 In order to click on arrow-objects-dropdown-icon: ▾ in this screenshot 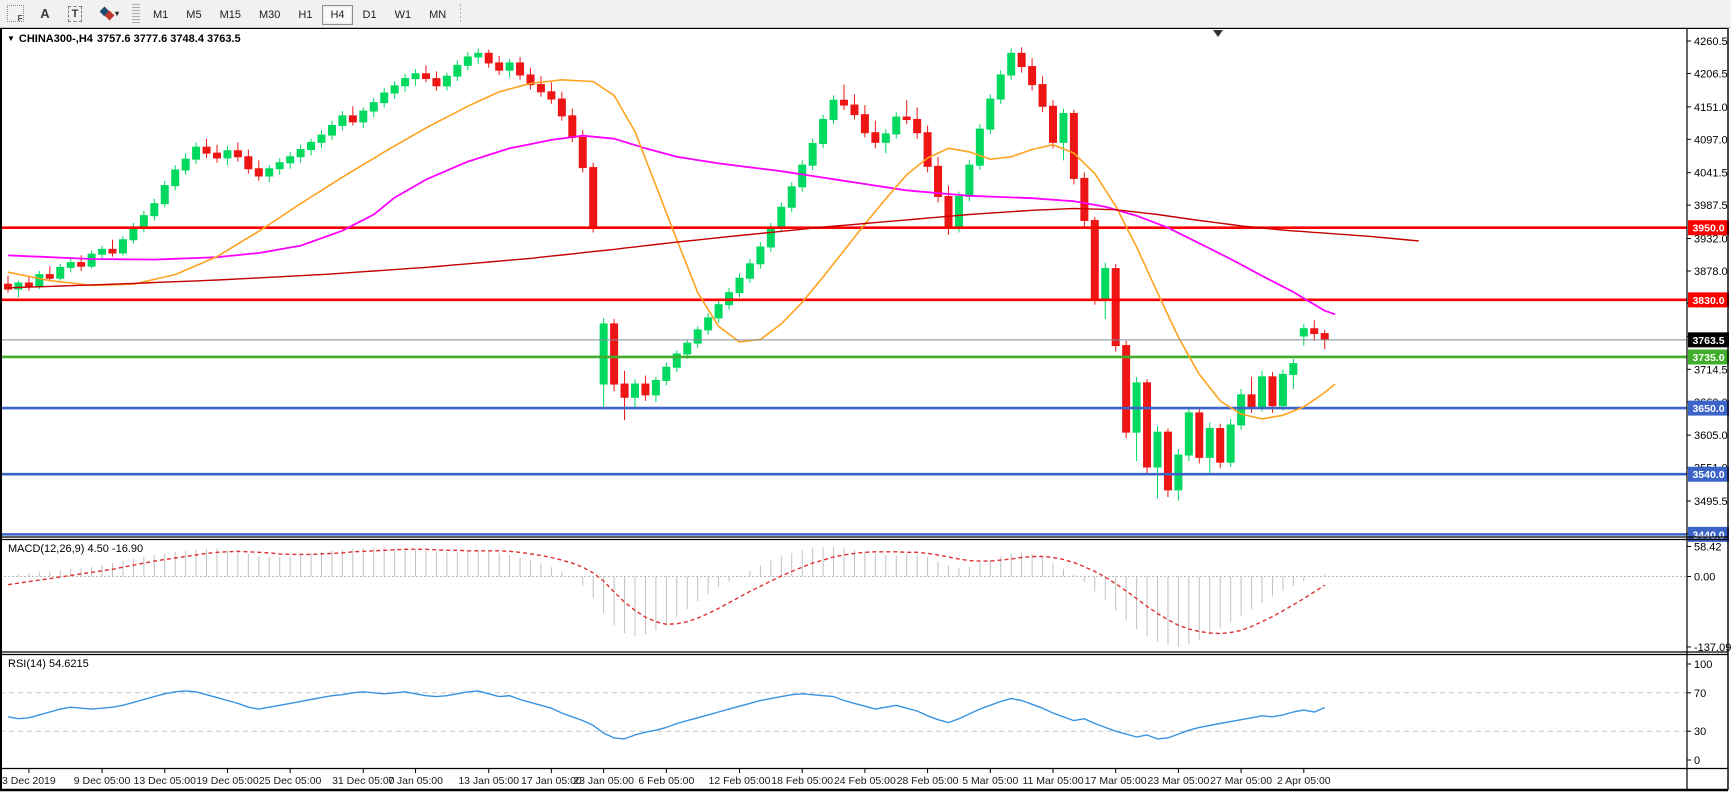, I will do `click(116, 13)`.